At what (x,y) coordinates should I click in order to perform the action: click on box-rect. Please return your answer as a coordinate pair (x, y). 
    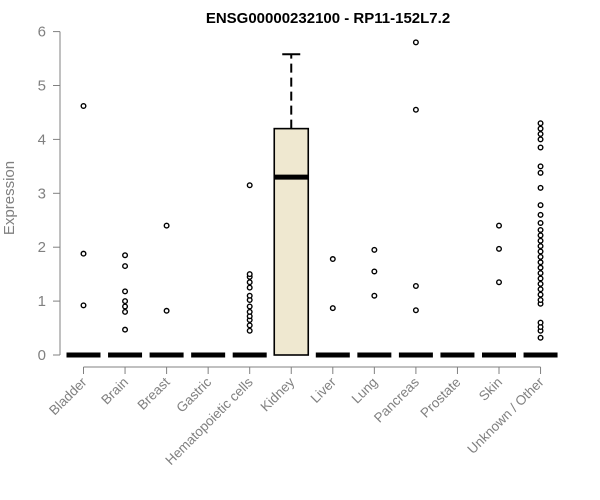
    Looking at the image, I should click on (291, 241).